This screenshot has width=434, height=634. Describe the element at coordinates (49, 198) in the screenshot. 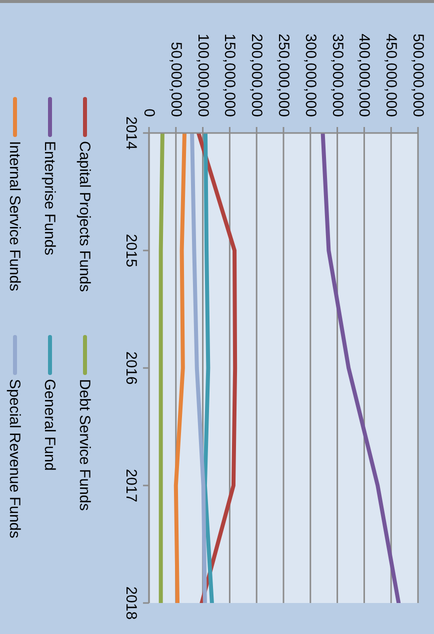

I see `legend-label: Enterprise Funds` at that location.